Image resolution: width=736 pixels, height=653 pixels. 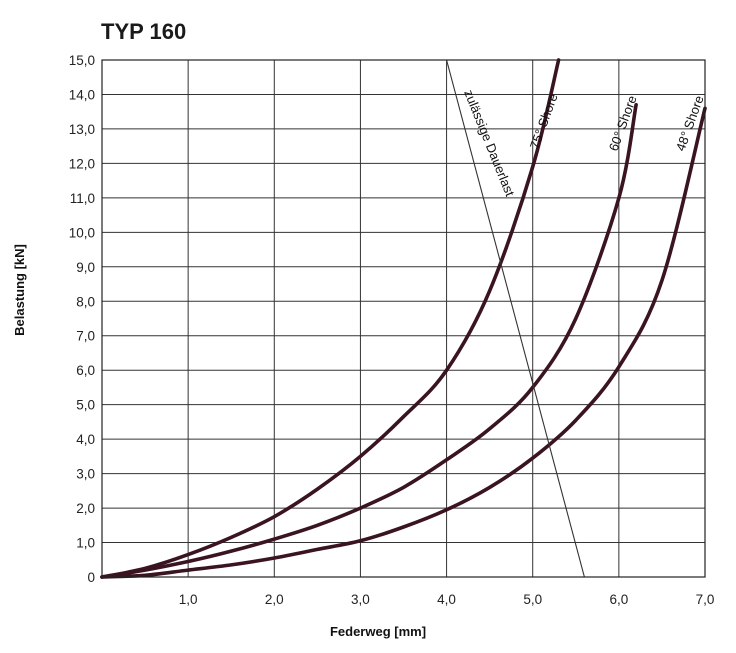 I want to click on y-tick-label: 10,0, so click(x=82, y=232).